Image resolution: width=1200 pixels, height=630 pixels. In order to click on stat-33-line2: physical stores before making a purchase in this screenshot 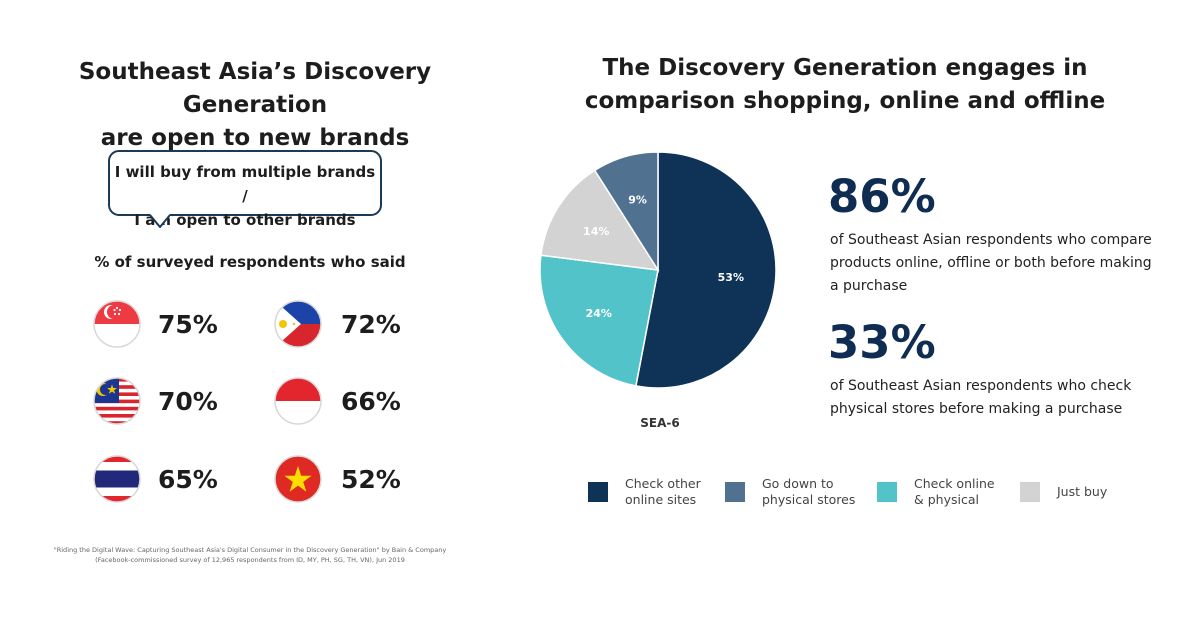, I will do `click(976, 409)`.